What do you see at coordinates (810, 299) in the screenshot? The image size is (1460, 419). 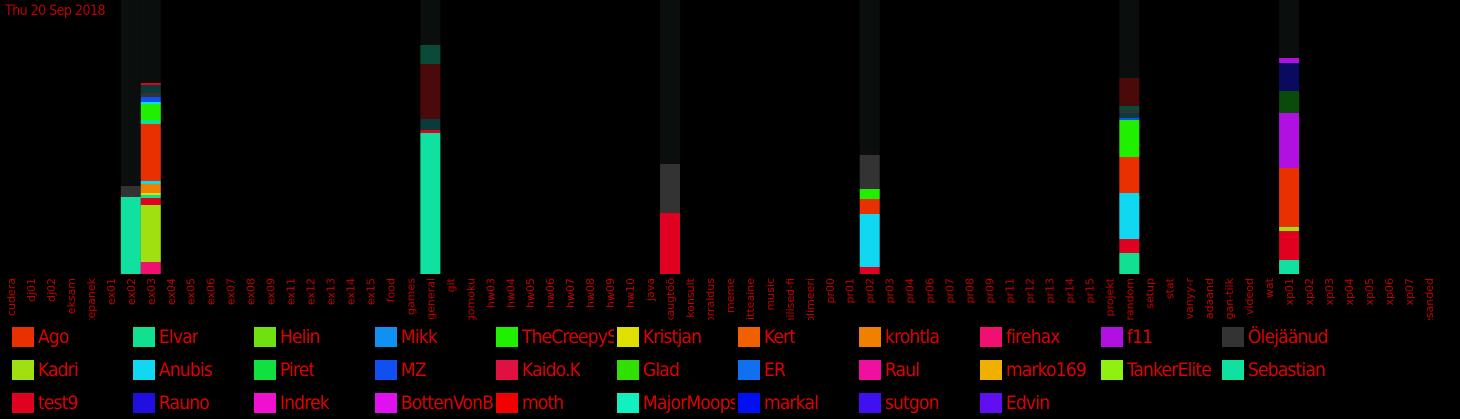 I see `tick-label-polimeeri: polimeeri` at bounding box center [810, 299].